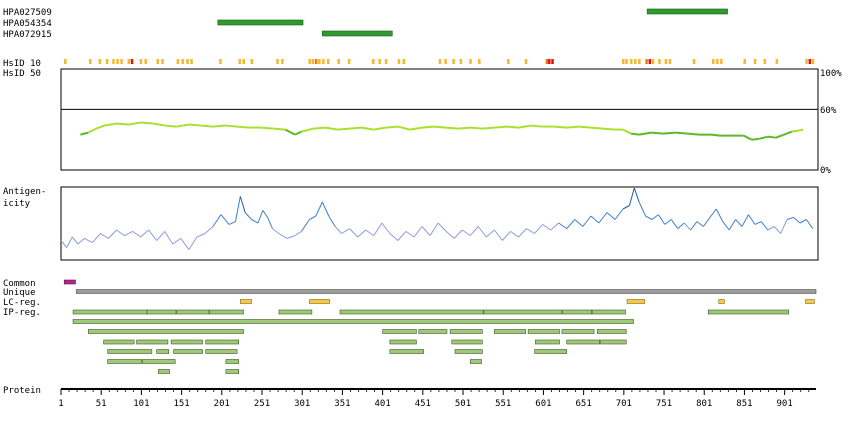 Image resolution: width=850 pixels, height=430 pixels. What do you see at coordinates (101, 404) in the screenshot?
I see `x-tick-label: 51` at bounding box center [101, 404].